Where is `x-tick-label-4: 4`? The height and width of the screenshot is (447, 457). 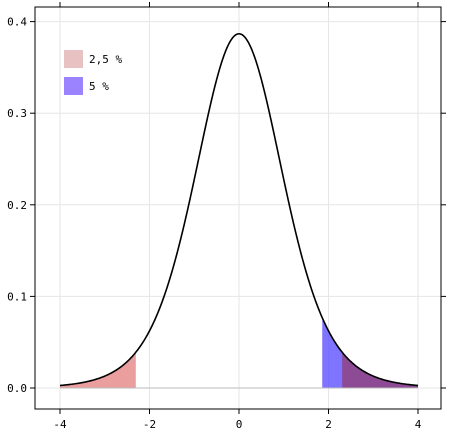 x-tick-label-4: 4 is located at coordinates (418, 424).